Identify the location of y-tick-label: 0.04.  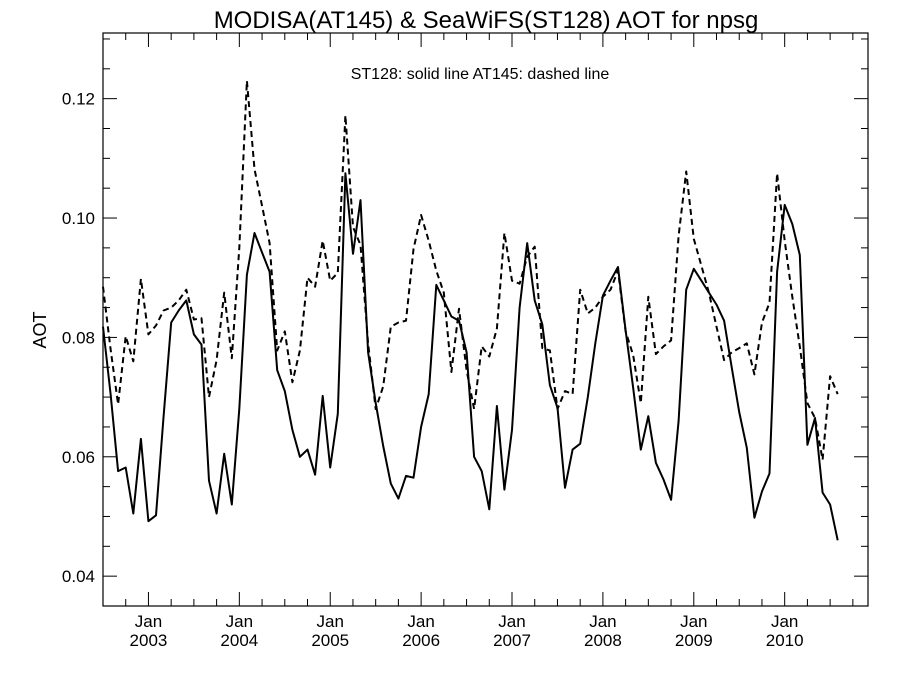
(78, 576).